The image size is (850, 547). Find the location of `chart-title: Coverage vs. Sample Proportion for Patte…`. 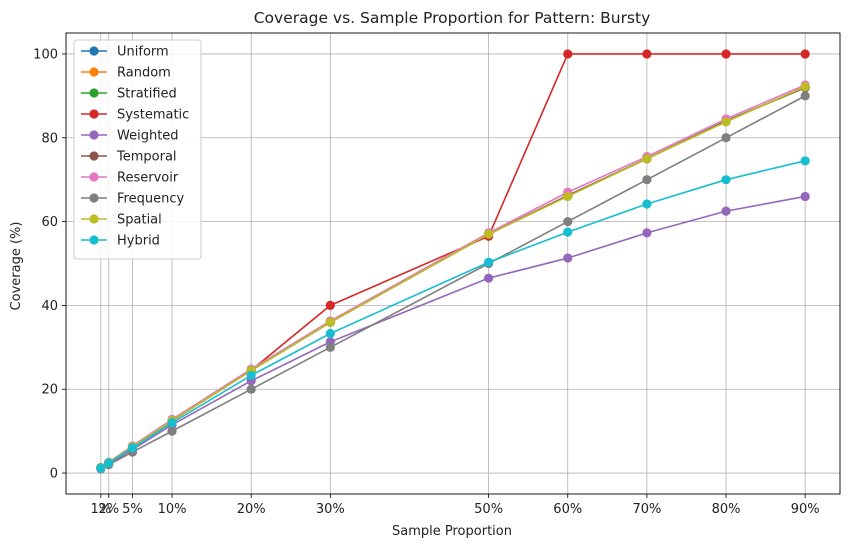

chart-title: Coverage vs. Sample Proportion for Patte… is located at coordinates (452, 18).